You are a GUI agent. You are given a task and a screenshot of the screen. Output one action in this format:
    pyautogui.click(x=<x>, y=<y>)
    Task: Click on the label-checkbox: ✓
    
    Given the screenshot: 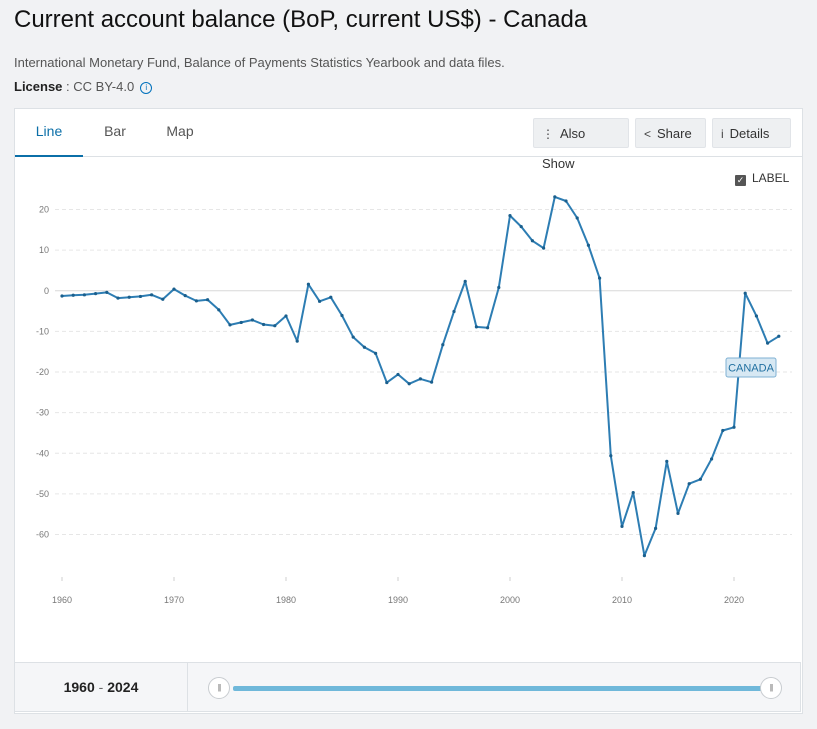 What is the action you would take?
    pyautogui.click(x=740, y=180)
    